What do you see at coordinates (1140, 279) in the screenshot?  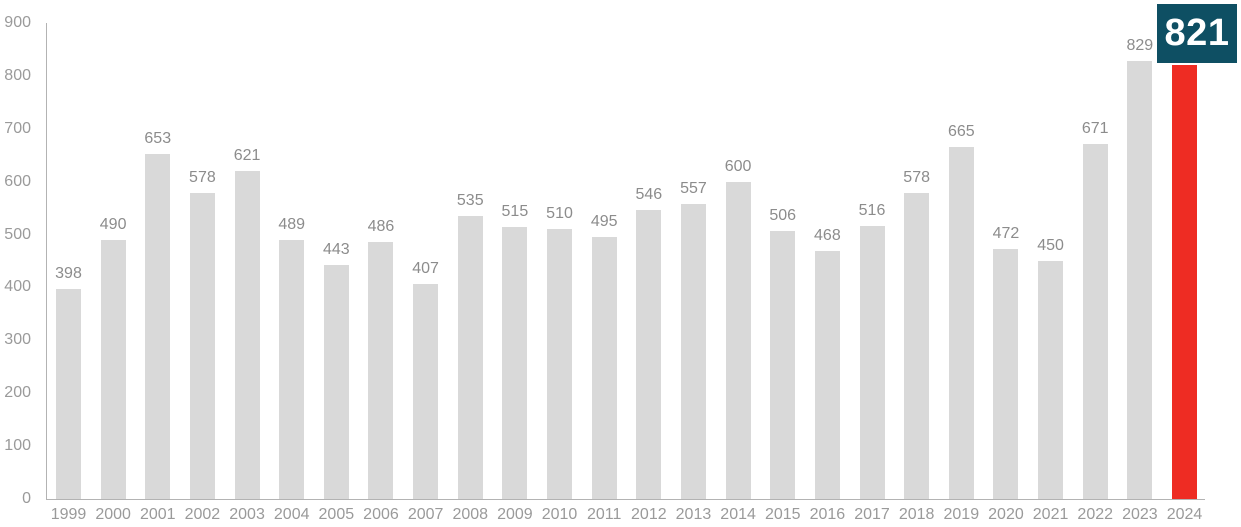 I see `bar-2023` at bounding box center [1140, 279].